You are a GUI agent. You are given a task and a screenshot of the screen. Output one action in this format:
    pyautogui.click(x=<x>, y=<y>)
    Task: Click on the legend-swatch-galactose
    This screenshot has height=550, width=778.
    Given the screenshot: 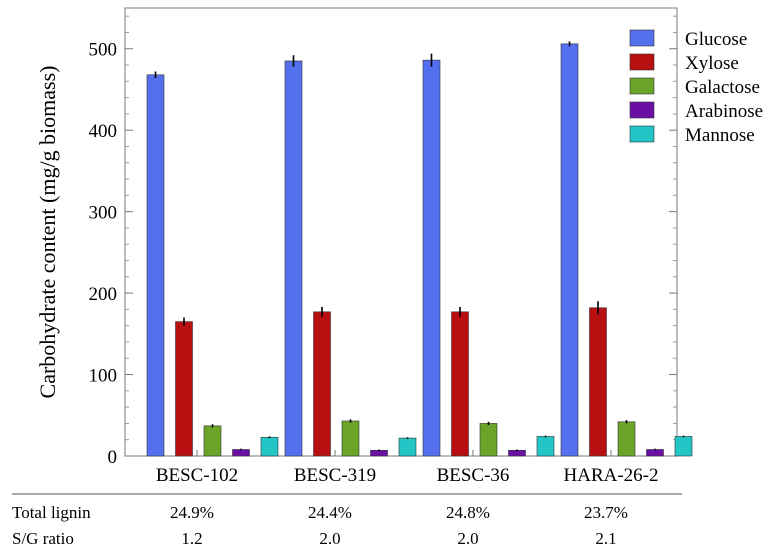 What is the action you would take?
    pyautogui.click(x=642, y=86)
    